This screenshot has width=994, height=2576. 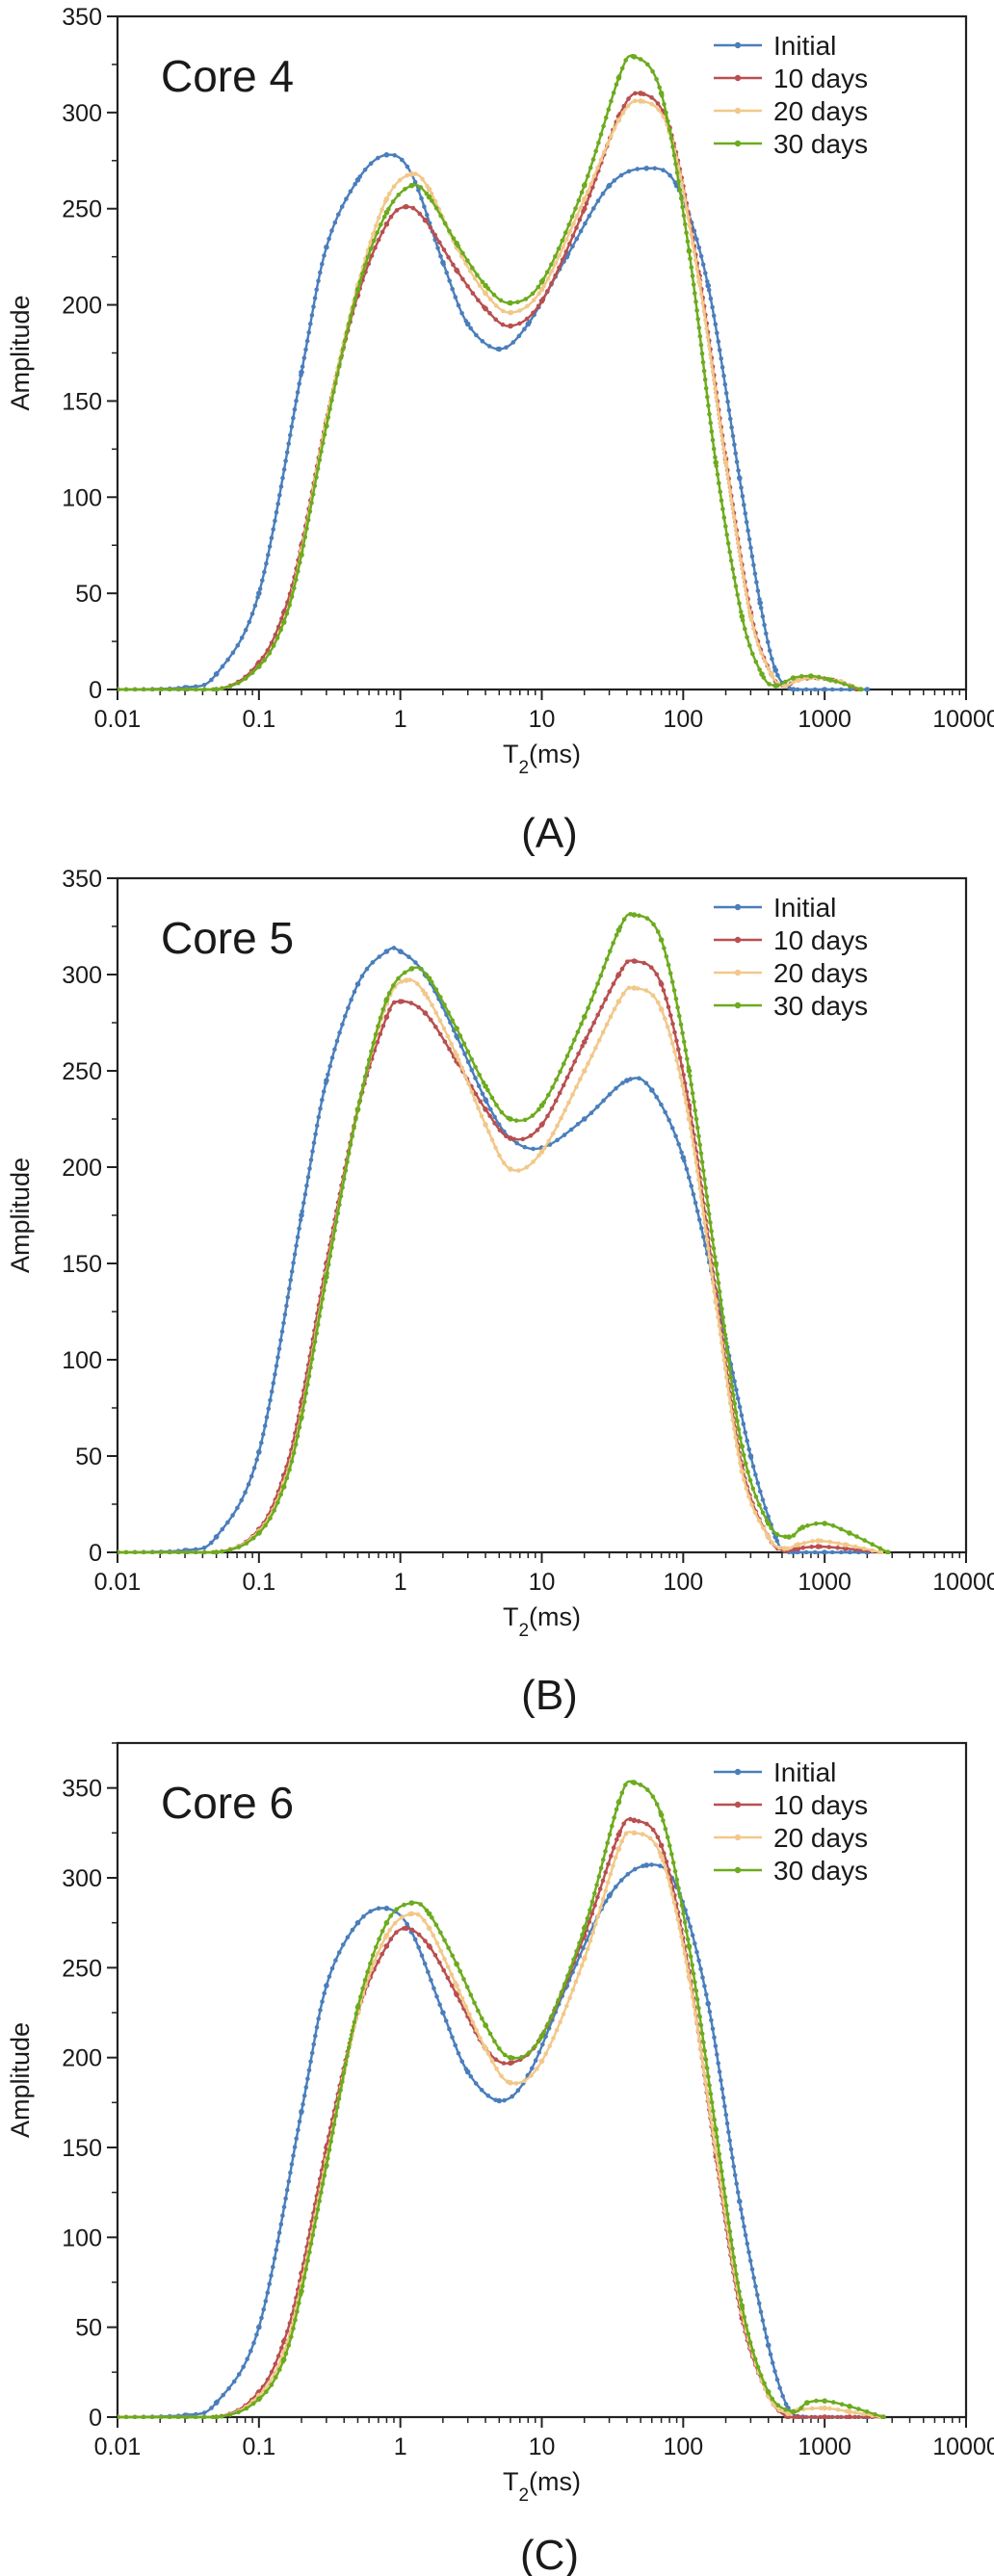 I want to click on x-tick-label: 100, so click(x=683, y=2446).